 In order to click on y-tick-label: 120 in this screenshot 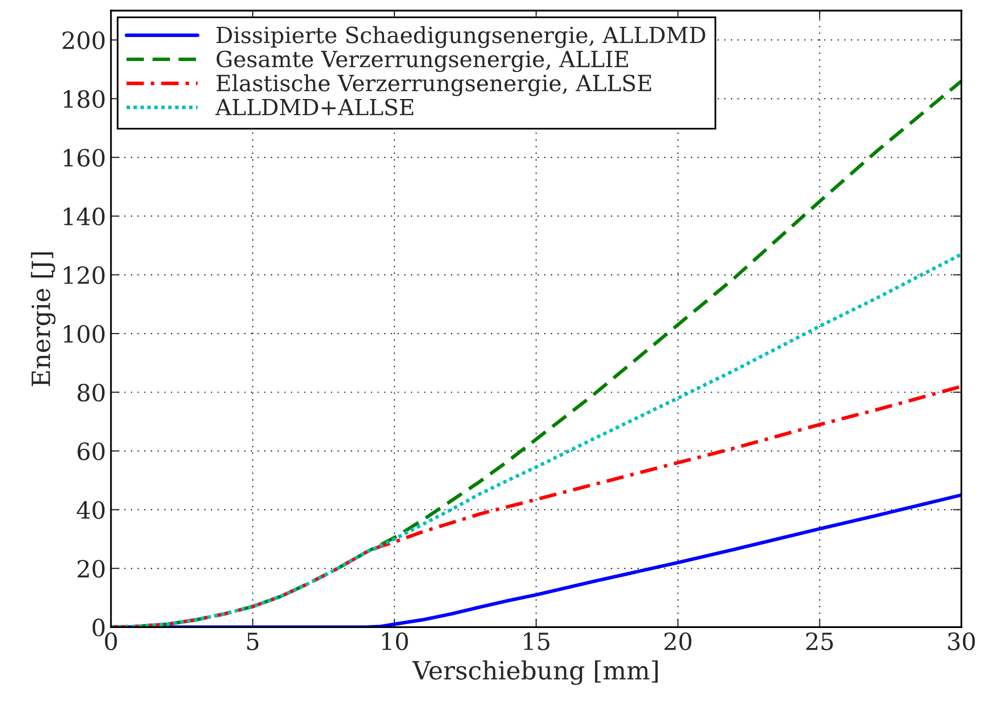, I will do `click(84, 275)`.